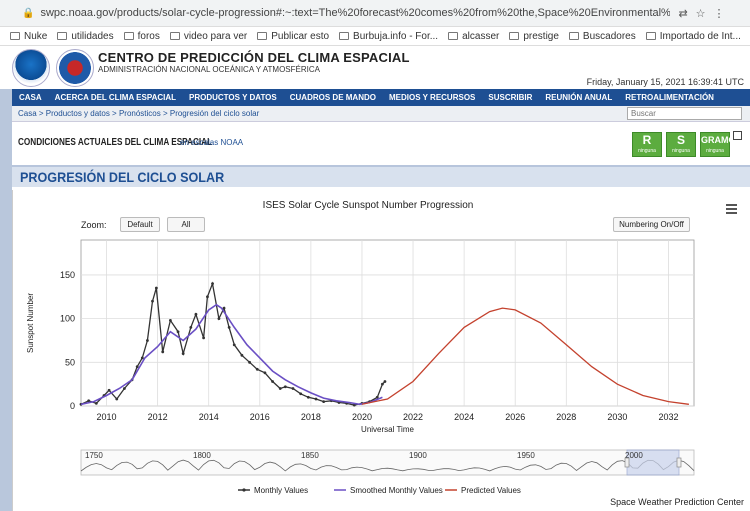 The image size is (750, 511). What do you see at coordinates (332, 97) in the screenshot?
I see `nav-item-cuadros: CUADROS DE MANDO` at bounding box center [332, 97].